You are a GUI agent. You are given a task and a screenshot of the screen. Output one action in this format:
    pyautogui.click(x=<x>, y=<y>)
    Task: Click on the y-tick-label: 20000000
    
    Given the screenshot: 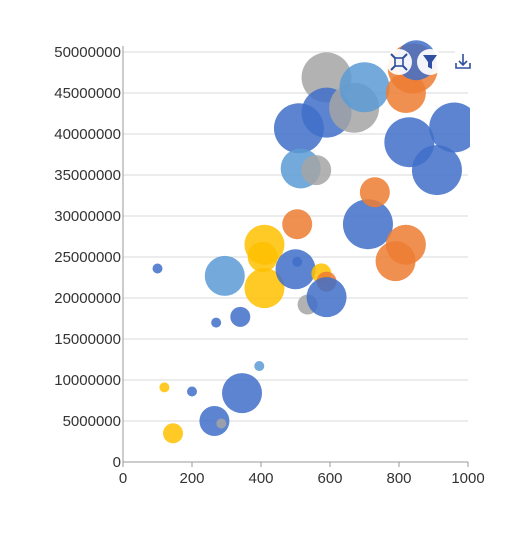 What is the action you would take?
    pyautogui.click(x=87, y=298)
    